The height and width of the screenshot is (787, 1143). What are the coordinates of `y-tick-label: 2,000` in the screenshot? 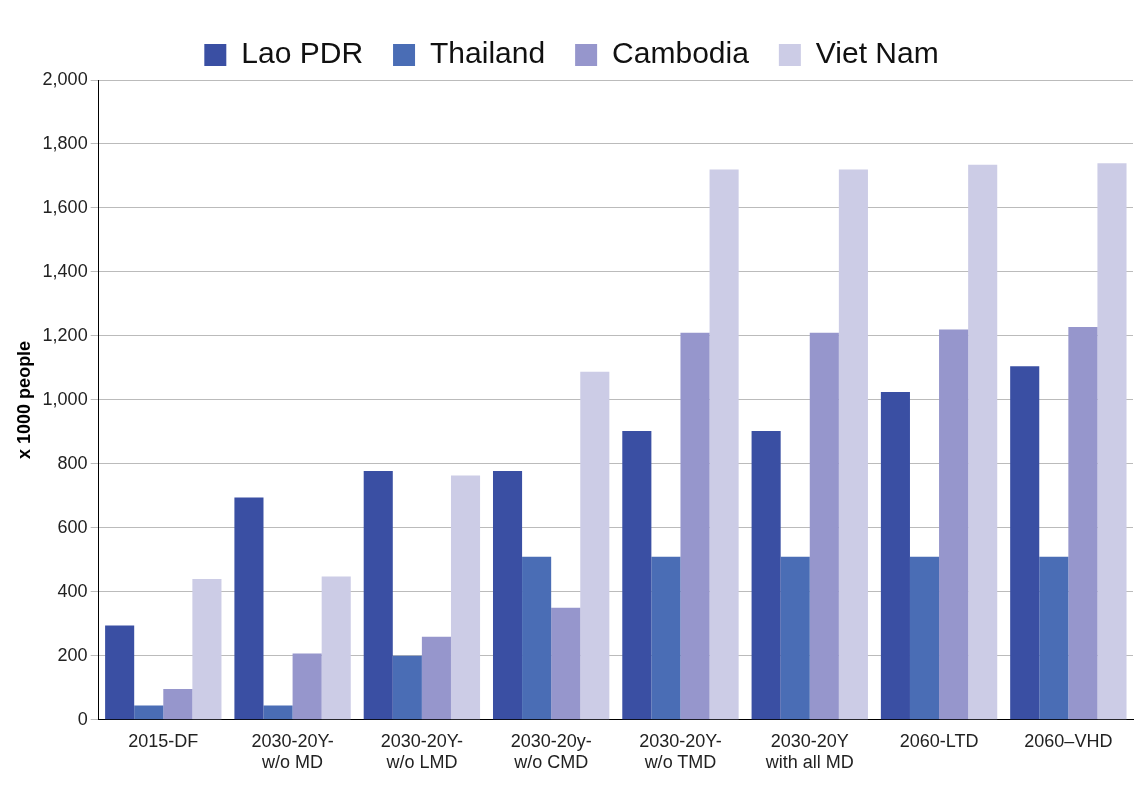 It's located at (65, 78).